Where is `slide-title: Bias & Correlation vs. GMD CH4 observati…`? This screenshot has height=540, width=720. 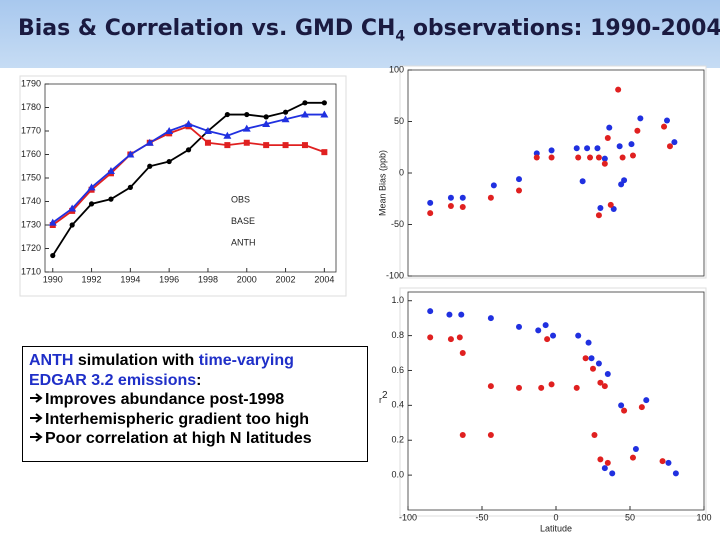 slide-title: Bias & Correlation vs. GMD CH4 observati… is located at coordinates (369, 30).